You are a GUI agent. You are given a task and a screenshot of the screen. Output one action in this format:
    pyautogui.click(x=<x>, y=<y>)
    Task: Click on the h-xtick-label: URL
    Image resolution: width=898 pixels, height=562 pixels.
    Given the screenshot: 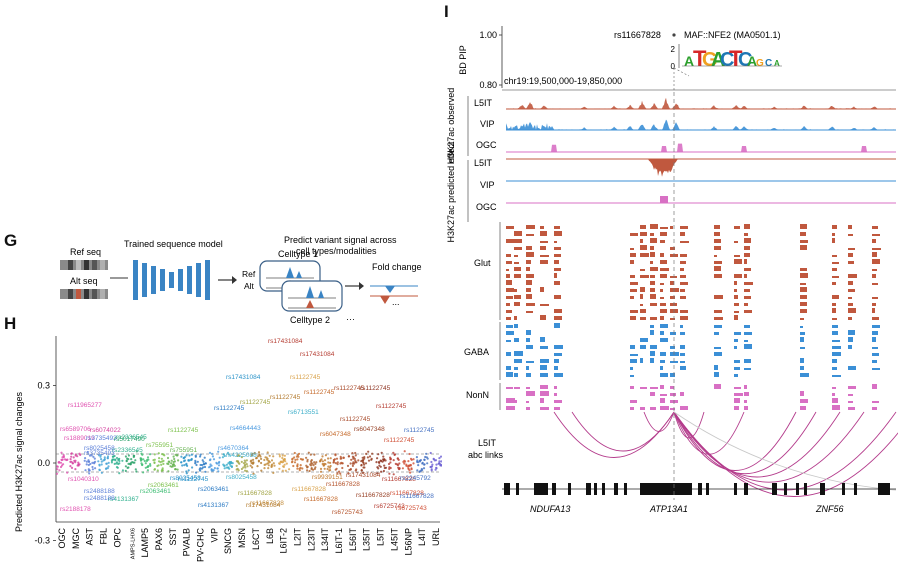 What is the action you would take?
    pyautogui.click(x=436, y=537)
    